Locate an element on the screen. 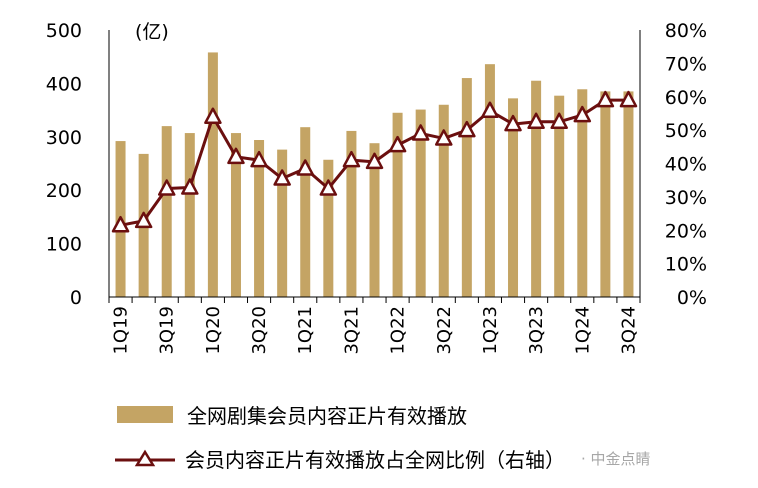 The width and height of the screenshot is (758, 488). right-tick-label: 10% is located at coordinates (686, 265).